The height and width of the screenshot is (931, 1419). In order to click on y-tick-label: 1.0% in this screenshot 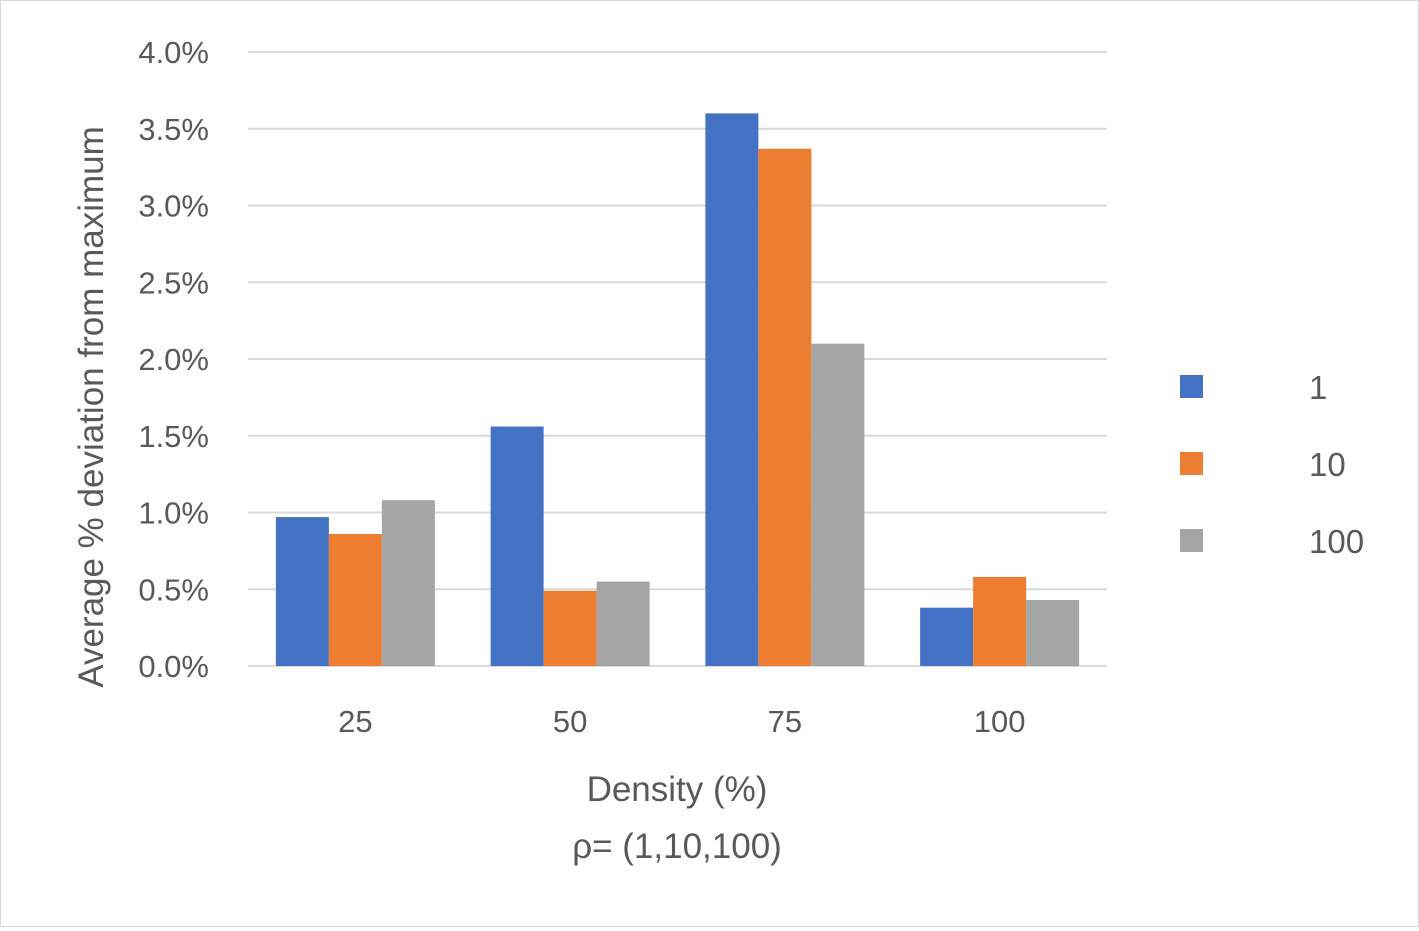, I will do `click(173, 513)`.